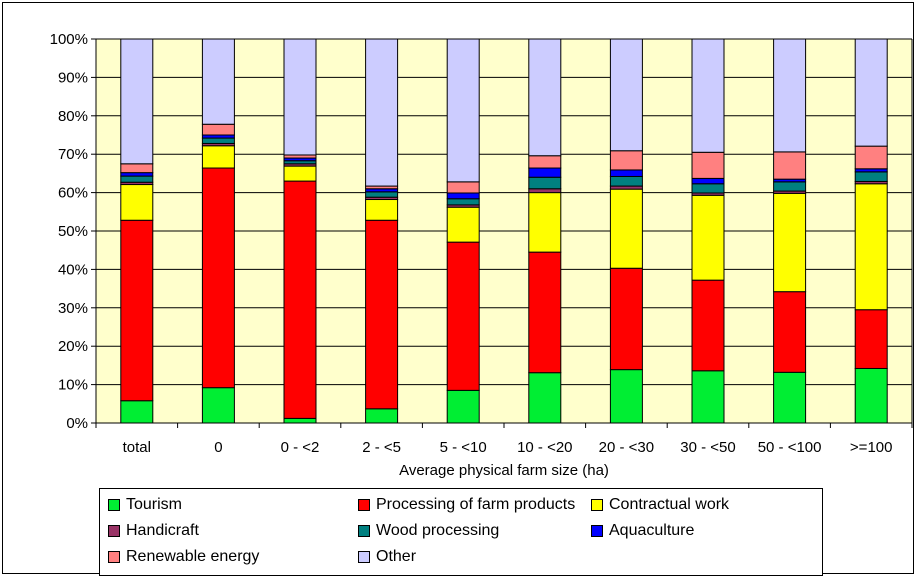  I want to click on x-tick-label: 30 - <50, so click(707, 447).